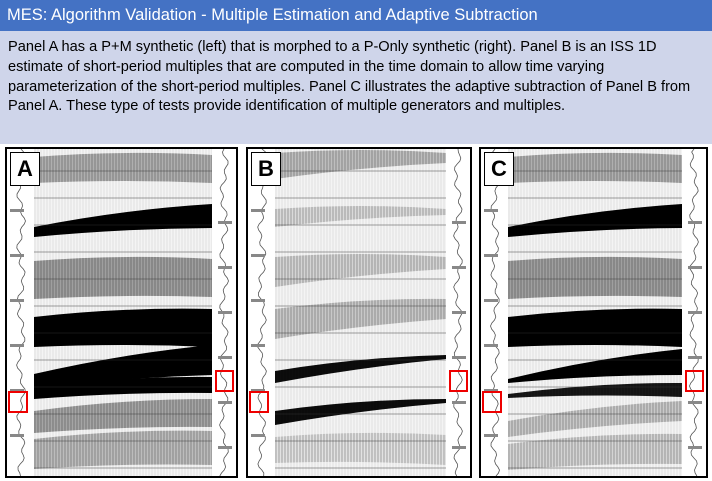 The width and height of the screenshot is (712, 481). What do you see at coordinates (499, 169) in the screenshot?
I see `panel-label: C` at bounding box center [499, 169].